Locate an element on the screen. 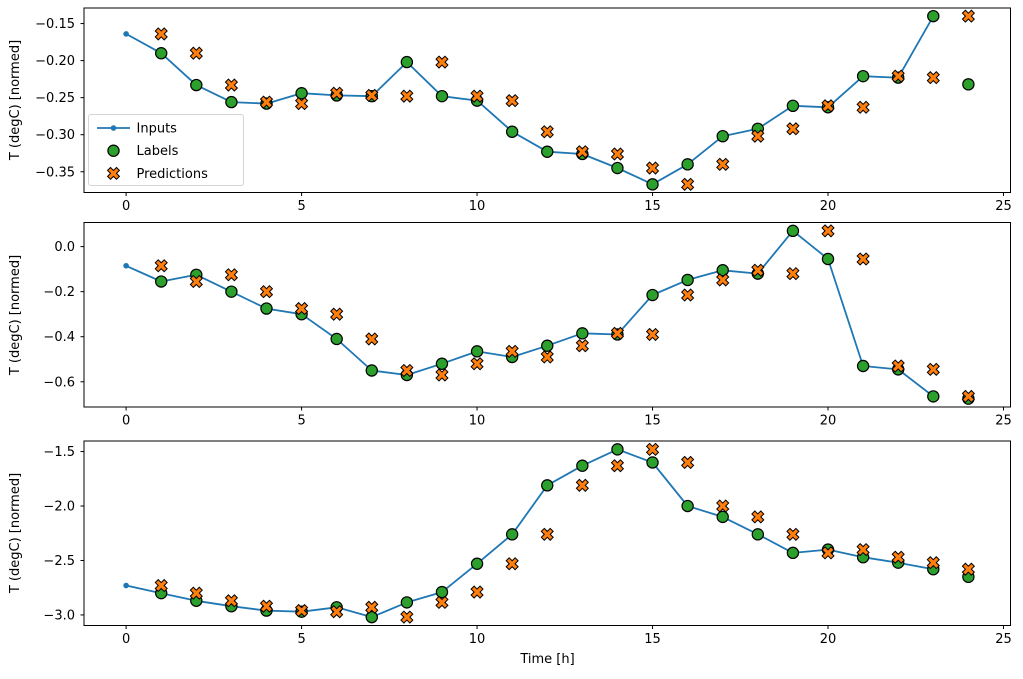 The width and height of the screenshot is (1023, 679). y-tick-label: −1.5 is located at coordinates (59, 452).